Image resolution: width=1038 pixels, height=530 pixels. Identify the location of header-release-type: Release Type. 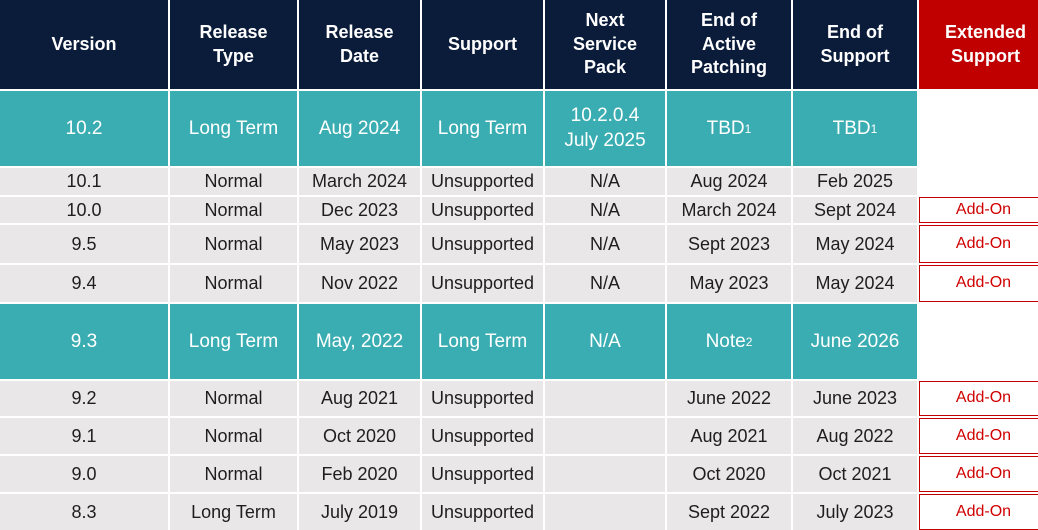
(233, 44).